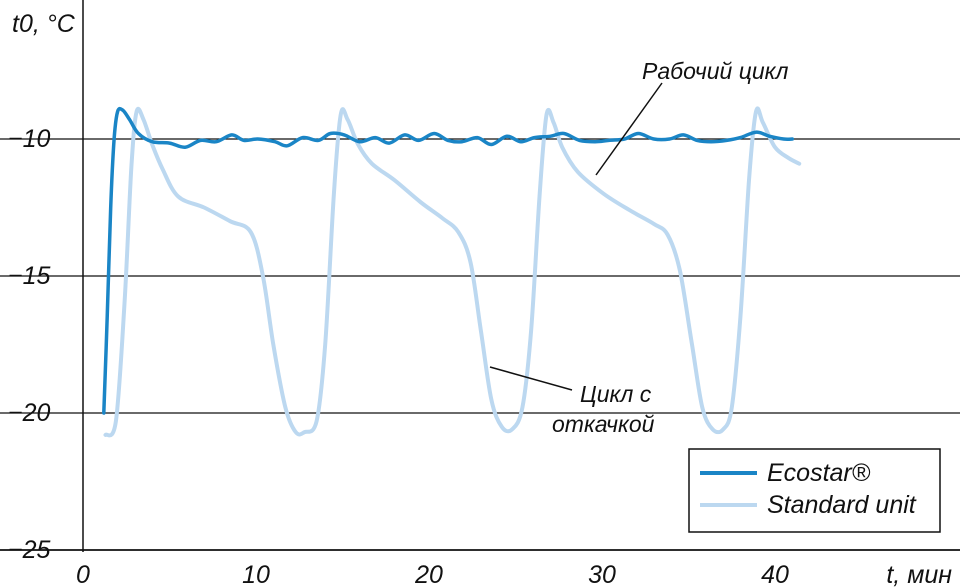 This screenshot has width=960, height=587. I want to click on y-tick-label: −10, so click(29, 139).